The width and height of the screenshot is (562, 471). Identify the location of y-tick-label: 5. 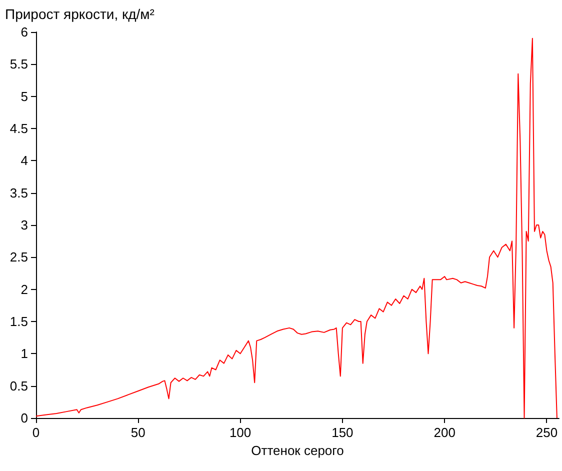
(24, 96).